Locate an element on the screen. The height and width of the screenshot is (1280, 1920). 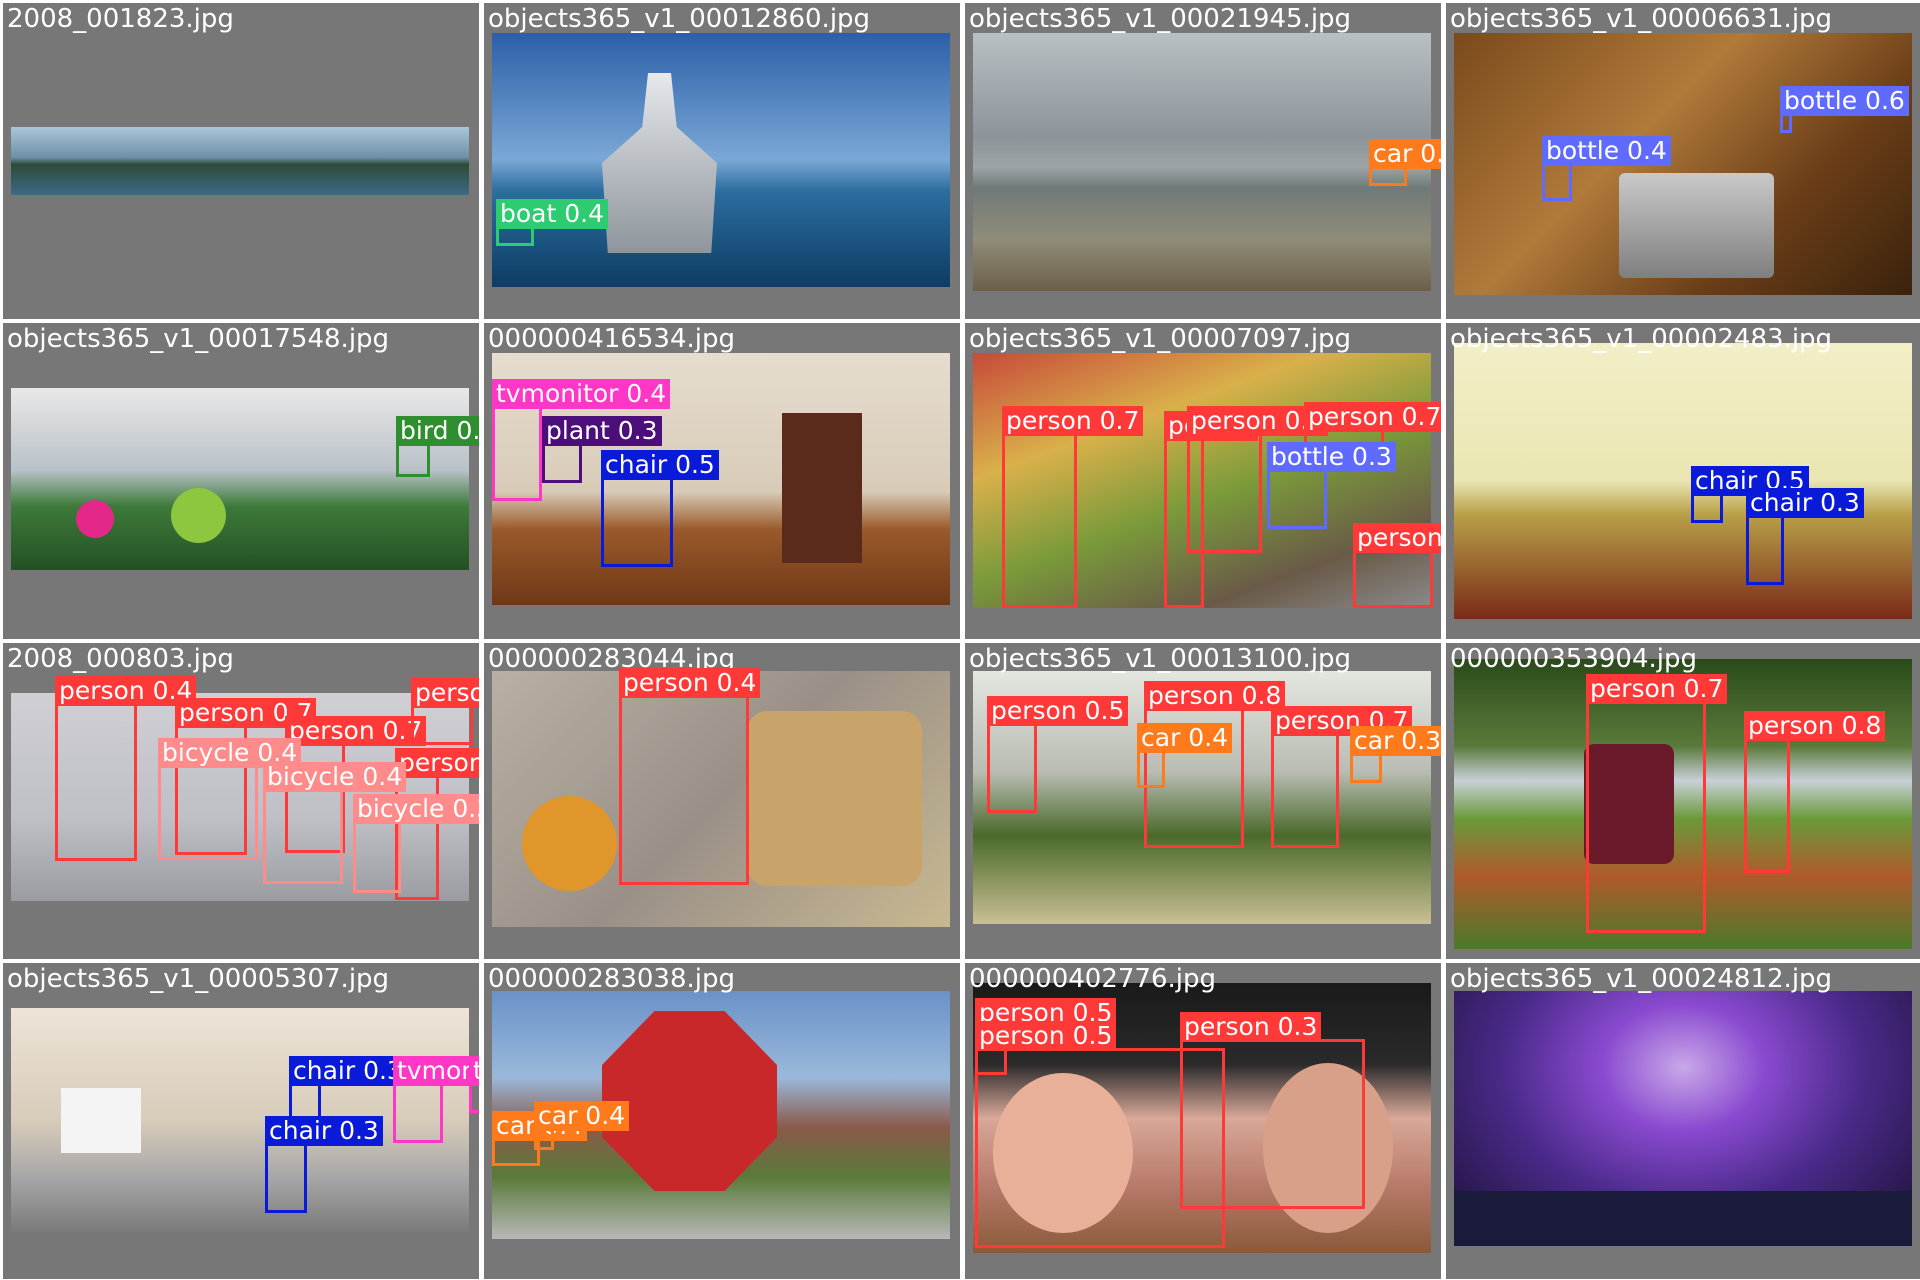
grid-cell: car 0.5 objects365_v1_00021945.jpg is located at coordinates (1203, 161).